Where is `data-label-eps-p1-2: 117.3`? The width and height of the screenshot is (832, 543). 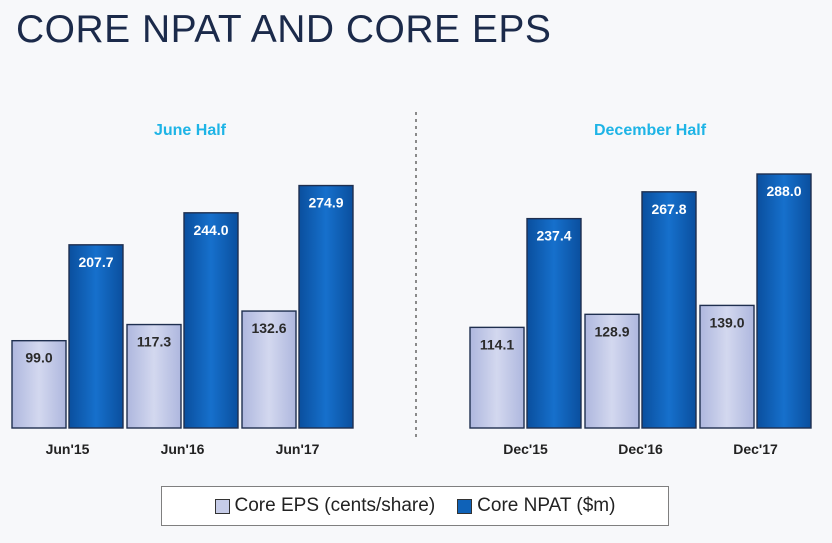 data-label-eps-p1-2: 117.3 is located at coordinates (154, 342).